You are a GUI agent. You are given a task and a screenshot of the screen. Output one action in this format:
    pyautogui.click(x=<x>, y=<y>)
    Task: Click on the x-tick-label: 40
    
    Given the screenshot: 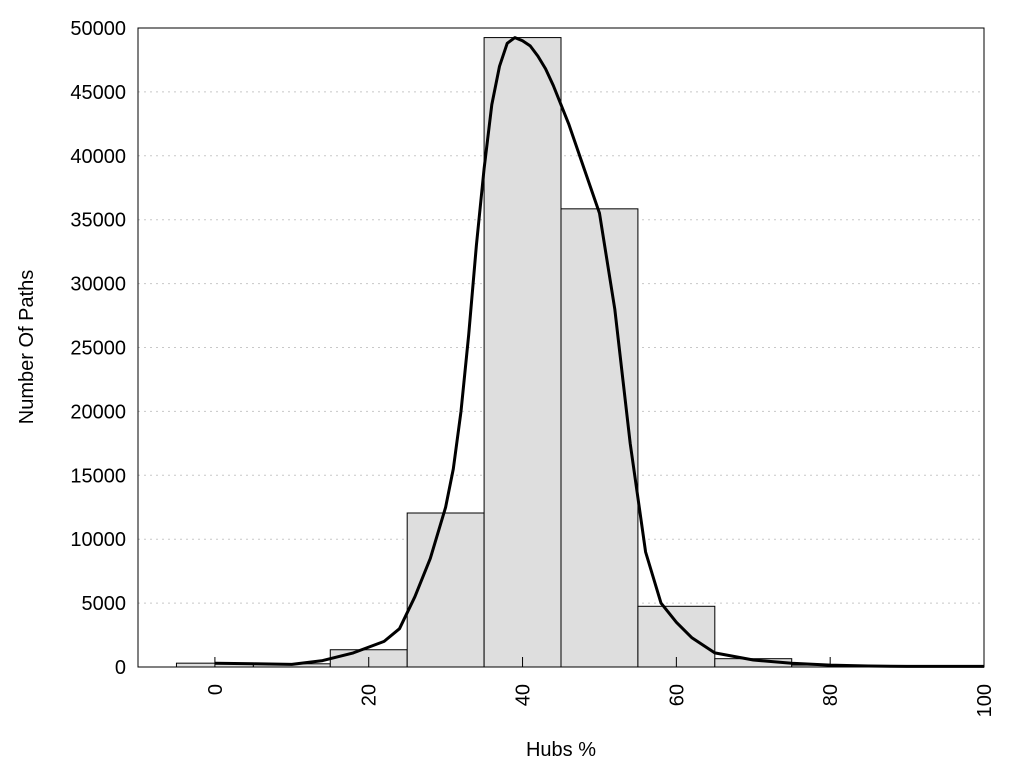 What is the action you would take?
    pyautogui.click(x=524, y=695)
    